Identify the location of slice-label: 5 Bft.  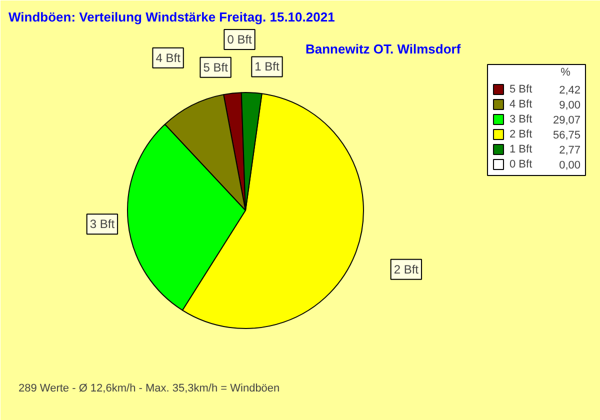
(216, 67).